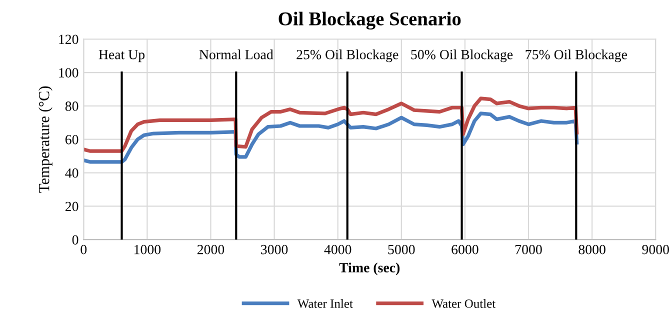  I want to click on ref-line-label: 50% Oil Blockage, so click(462, 56).